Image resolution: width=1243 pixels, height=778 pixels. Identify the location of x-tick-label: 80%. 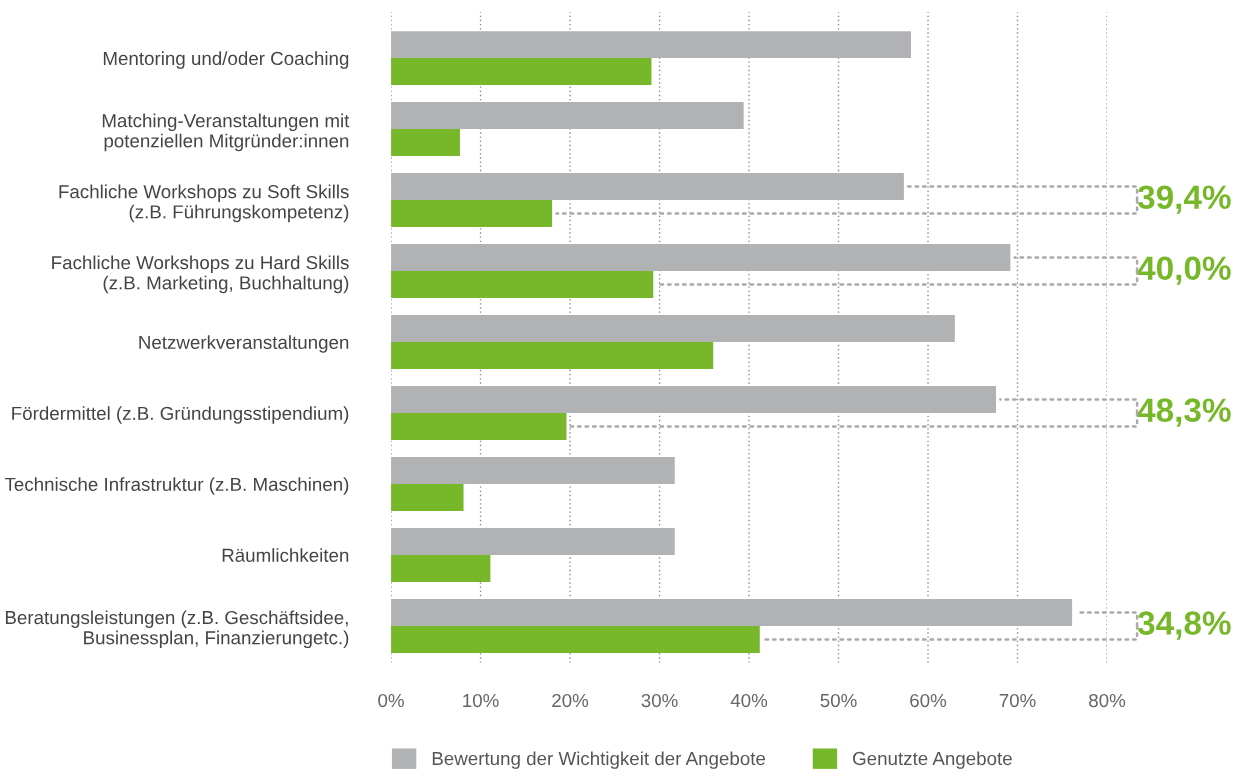
(1107, 700).